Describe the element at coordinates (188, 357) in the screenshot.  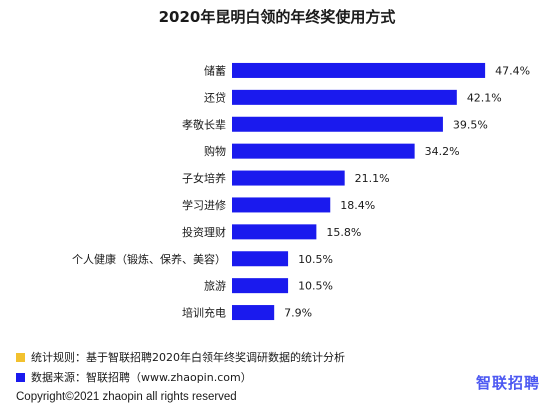
I see `note-rule-text: 统计规则：基于智联招聘2020年白领年终奖调研数据的统计分析` at that location.